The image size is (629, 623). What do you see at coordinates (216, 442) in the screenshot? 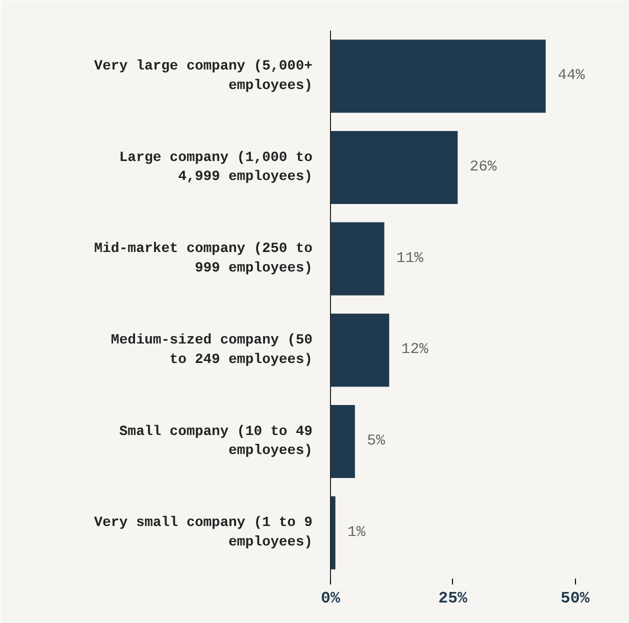
I see `y-tick-label: Small company (10 to 49 employees)` at bounding box center [216, 442].